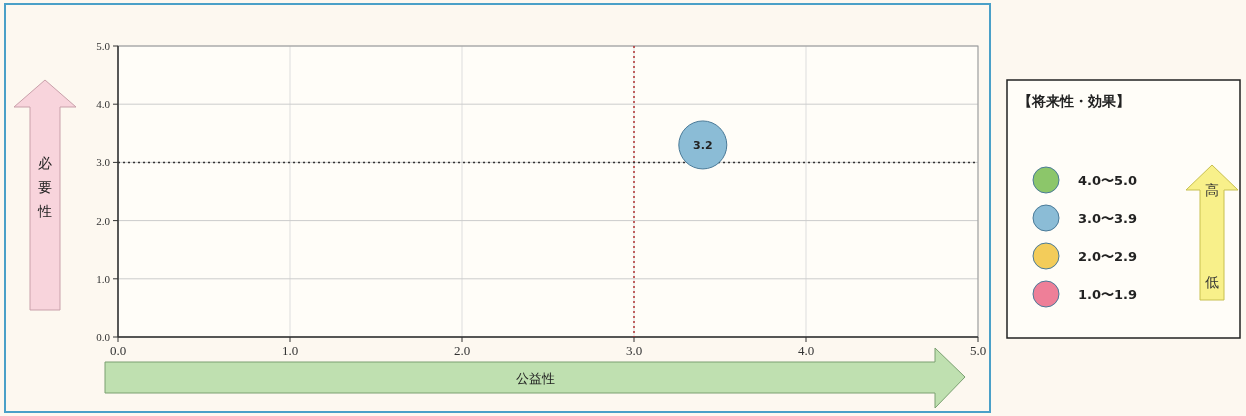 The image size is (1246, 416). What do you see at coordinates (1108, 256) in the screenshot?
I see `legend-label: 2.0〜2.9` at bounding box center [1108, 256].